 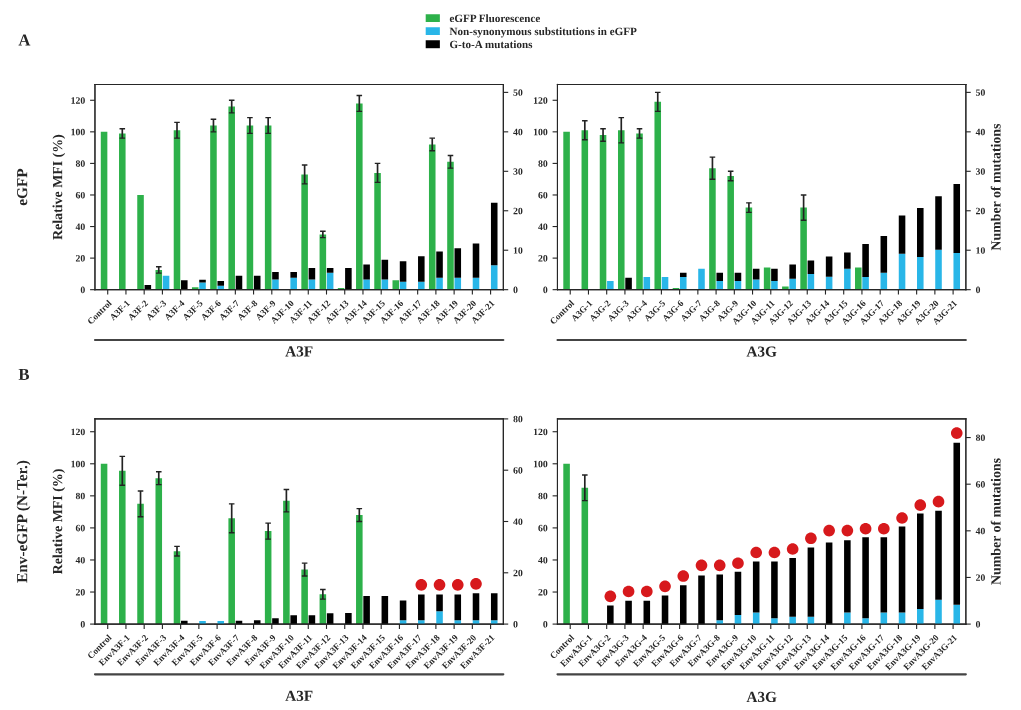 I want to click on text: Env-eGFP (N-Ter.), so click(x=23, y=521).